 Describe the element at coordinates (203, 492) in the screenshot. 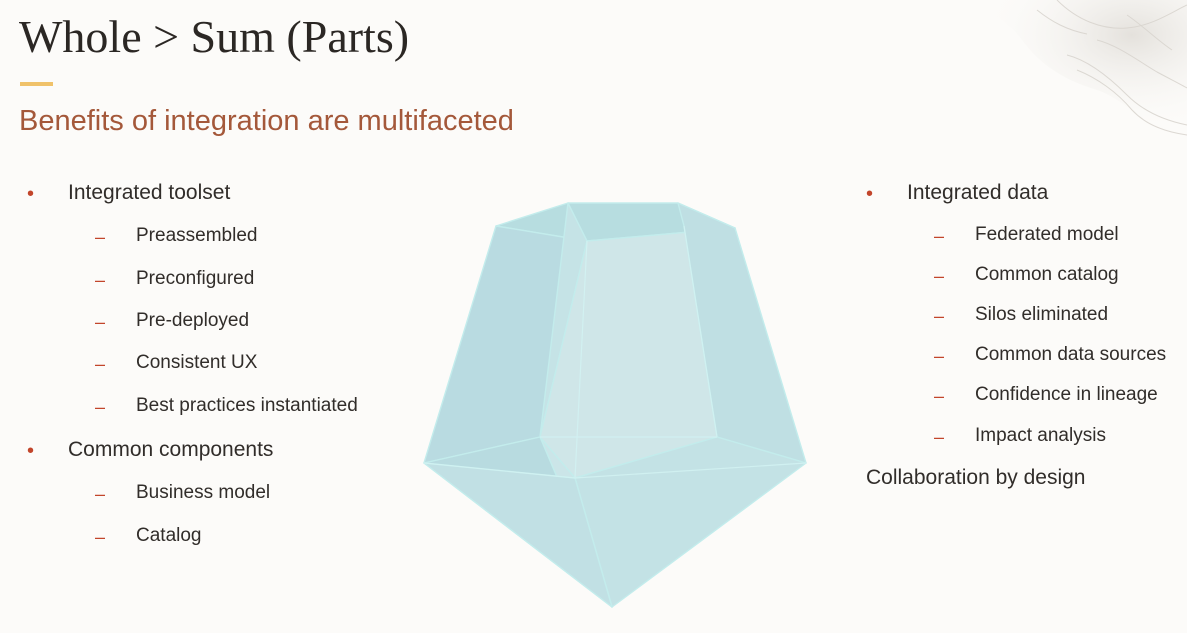

I see `sub-item-business-model: Business model` at that location.